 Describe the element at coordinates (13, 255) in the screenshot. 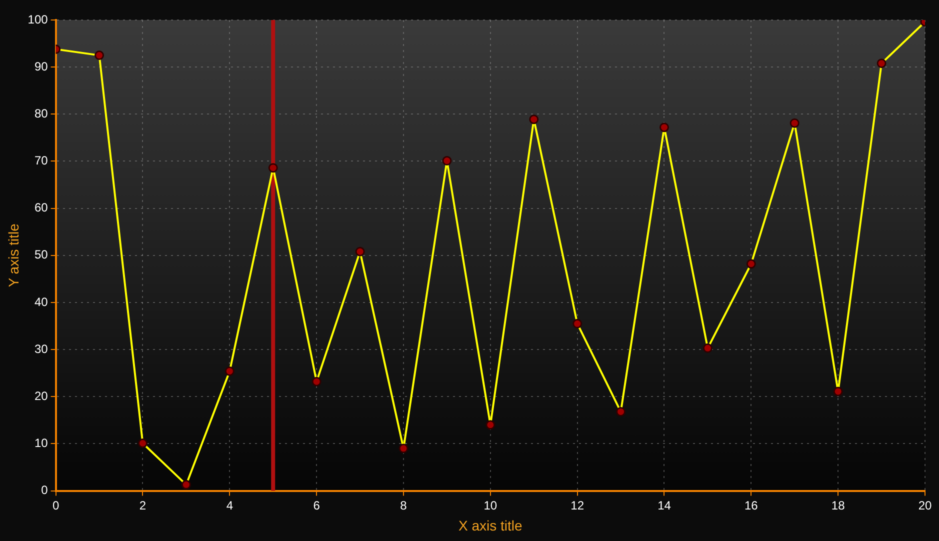

I see `y-axis-title: Y axis title` at that location.